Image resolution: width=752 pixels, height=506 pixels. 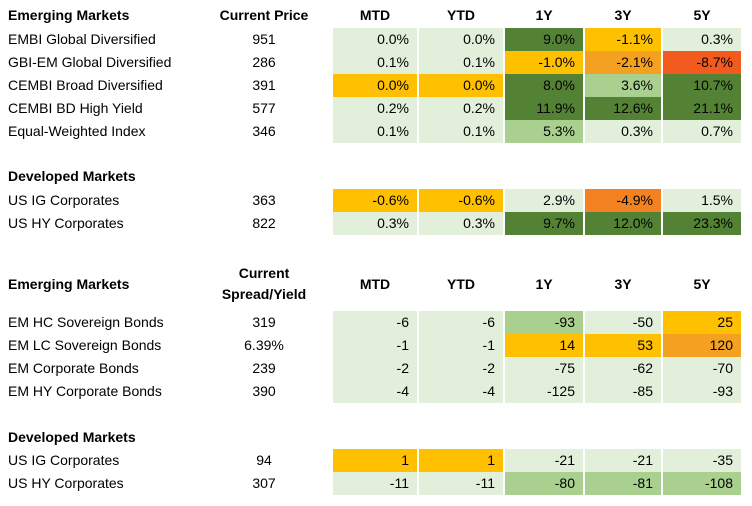 I want to click on row-current-value: 390, so click(x=264, y=391).